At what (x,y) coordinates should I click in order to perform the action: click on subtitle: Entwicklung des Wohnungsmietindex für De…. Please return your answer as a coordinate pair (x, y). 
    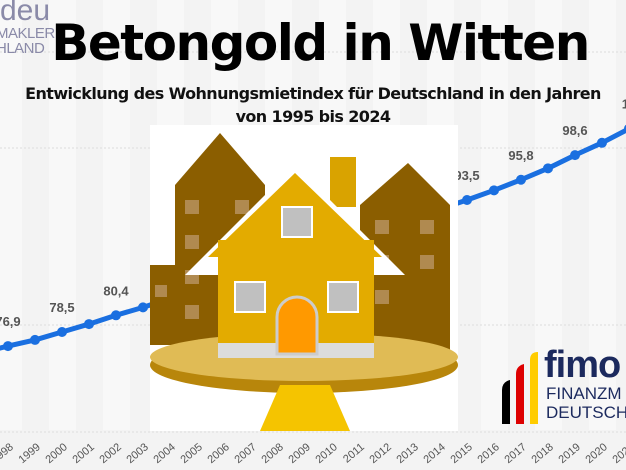
    Looking at the image, I should click on (313, 93).